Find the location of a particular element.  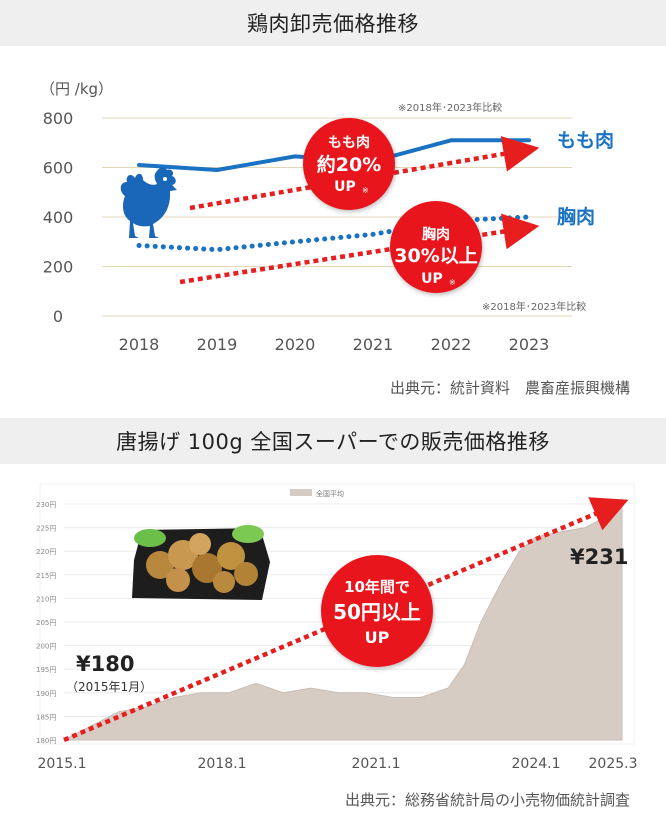

y-tick-label: 200 is located at coordinates (58, 267).